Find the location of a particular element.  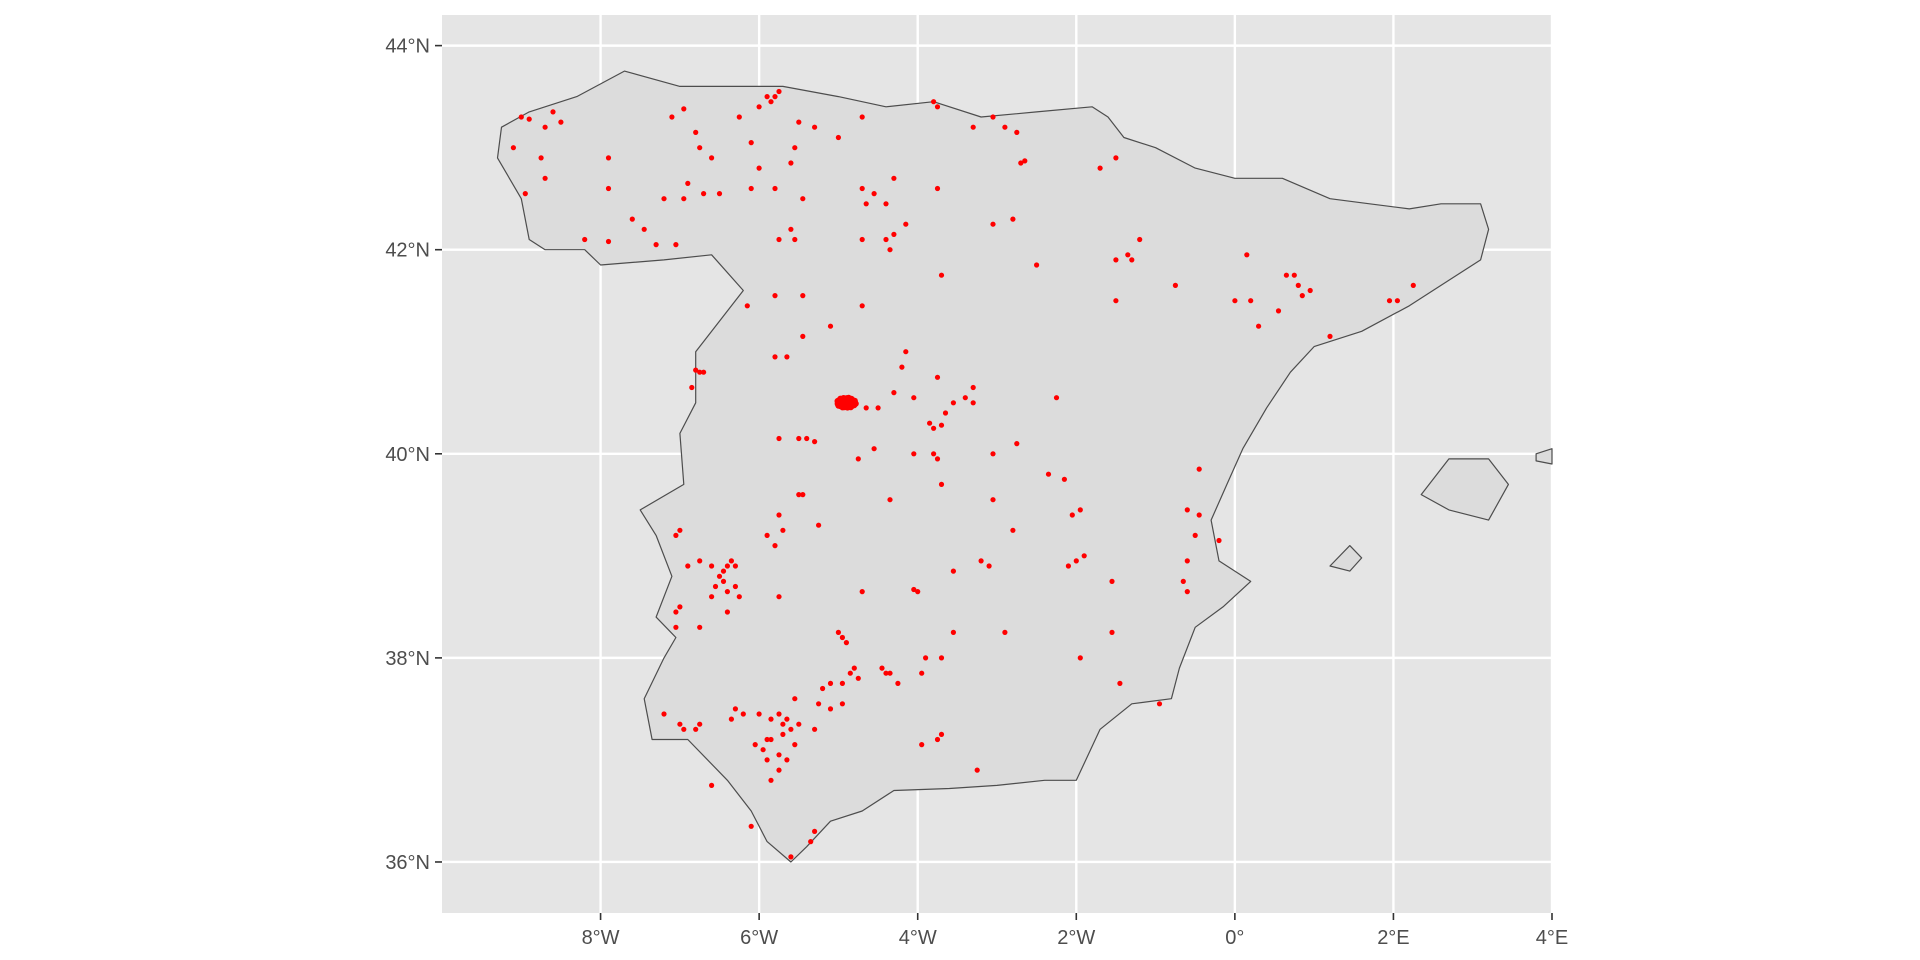

y-tick-label: 36°N is located at coordinates (407, 863).